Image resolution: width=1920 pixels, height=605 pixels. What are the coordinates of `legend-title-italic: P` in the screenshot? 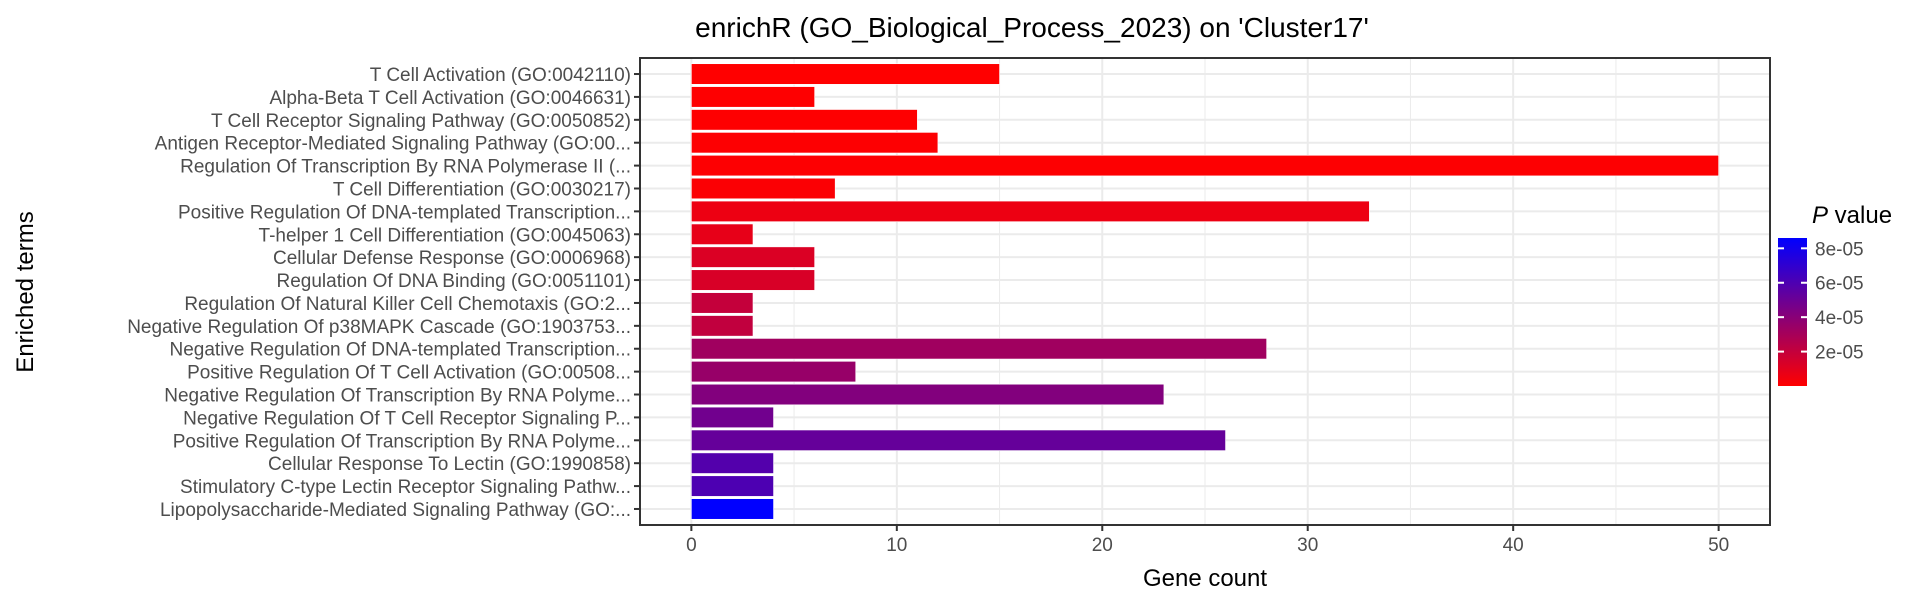 It's located at (1820, 215).